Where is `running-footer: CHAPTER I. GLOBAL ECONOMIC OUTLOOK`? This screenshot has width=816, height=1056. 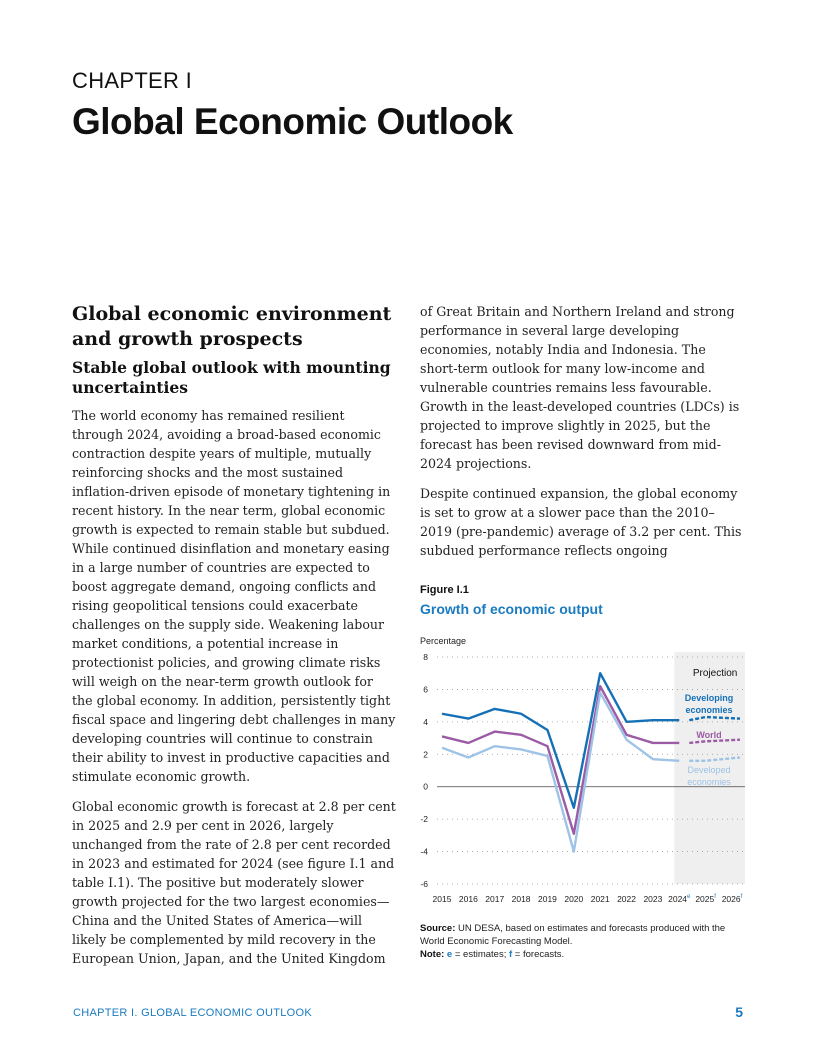
running-footer: CHAPTER I. GLOBAL ECONOMIC OUTLOOK is located at coordinates (192, 1013).